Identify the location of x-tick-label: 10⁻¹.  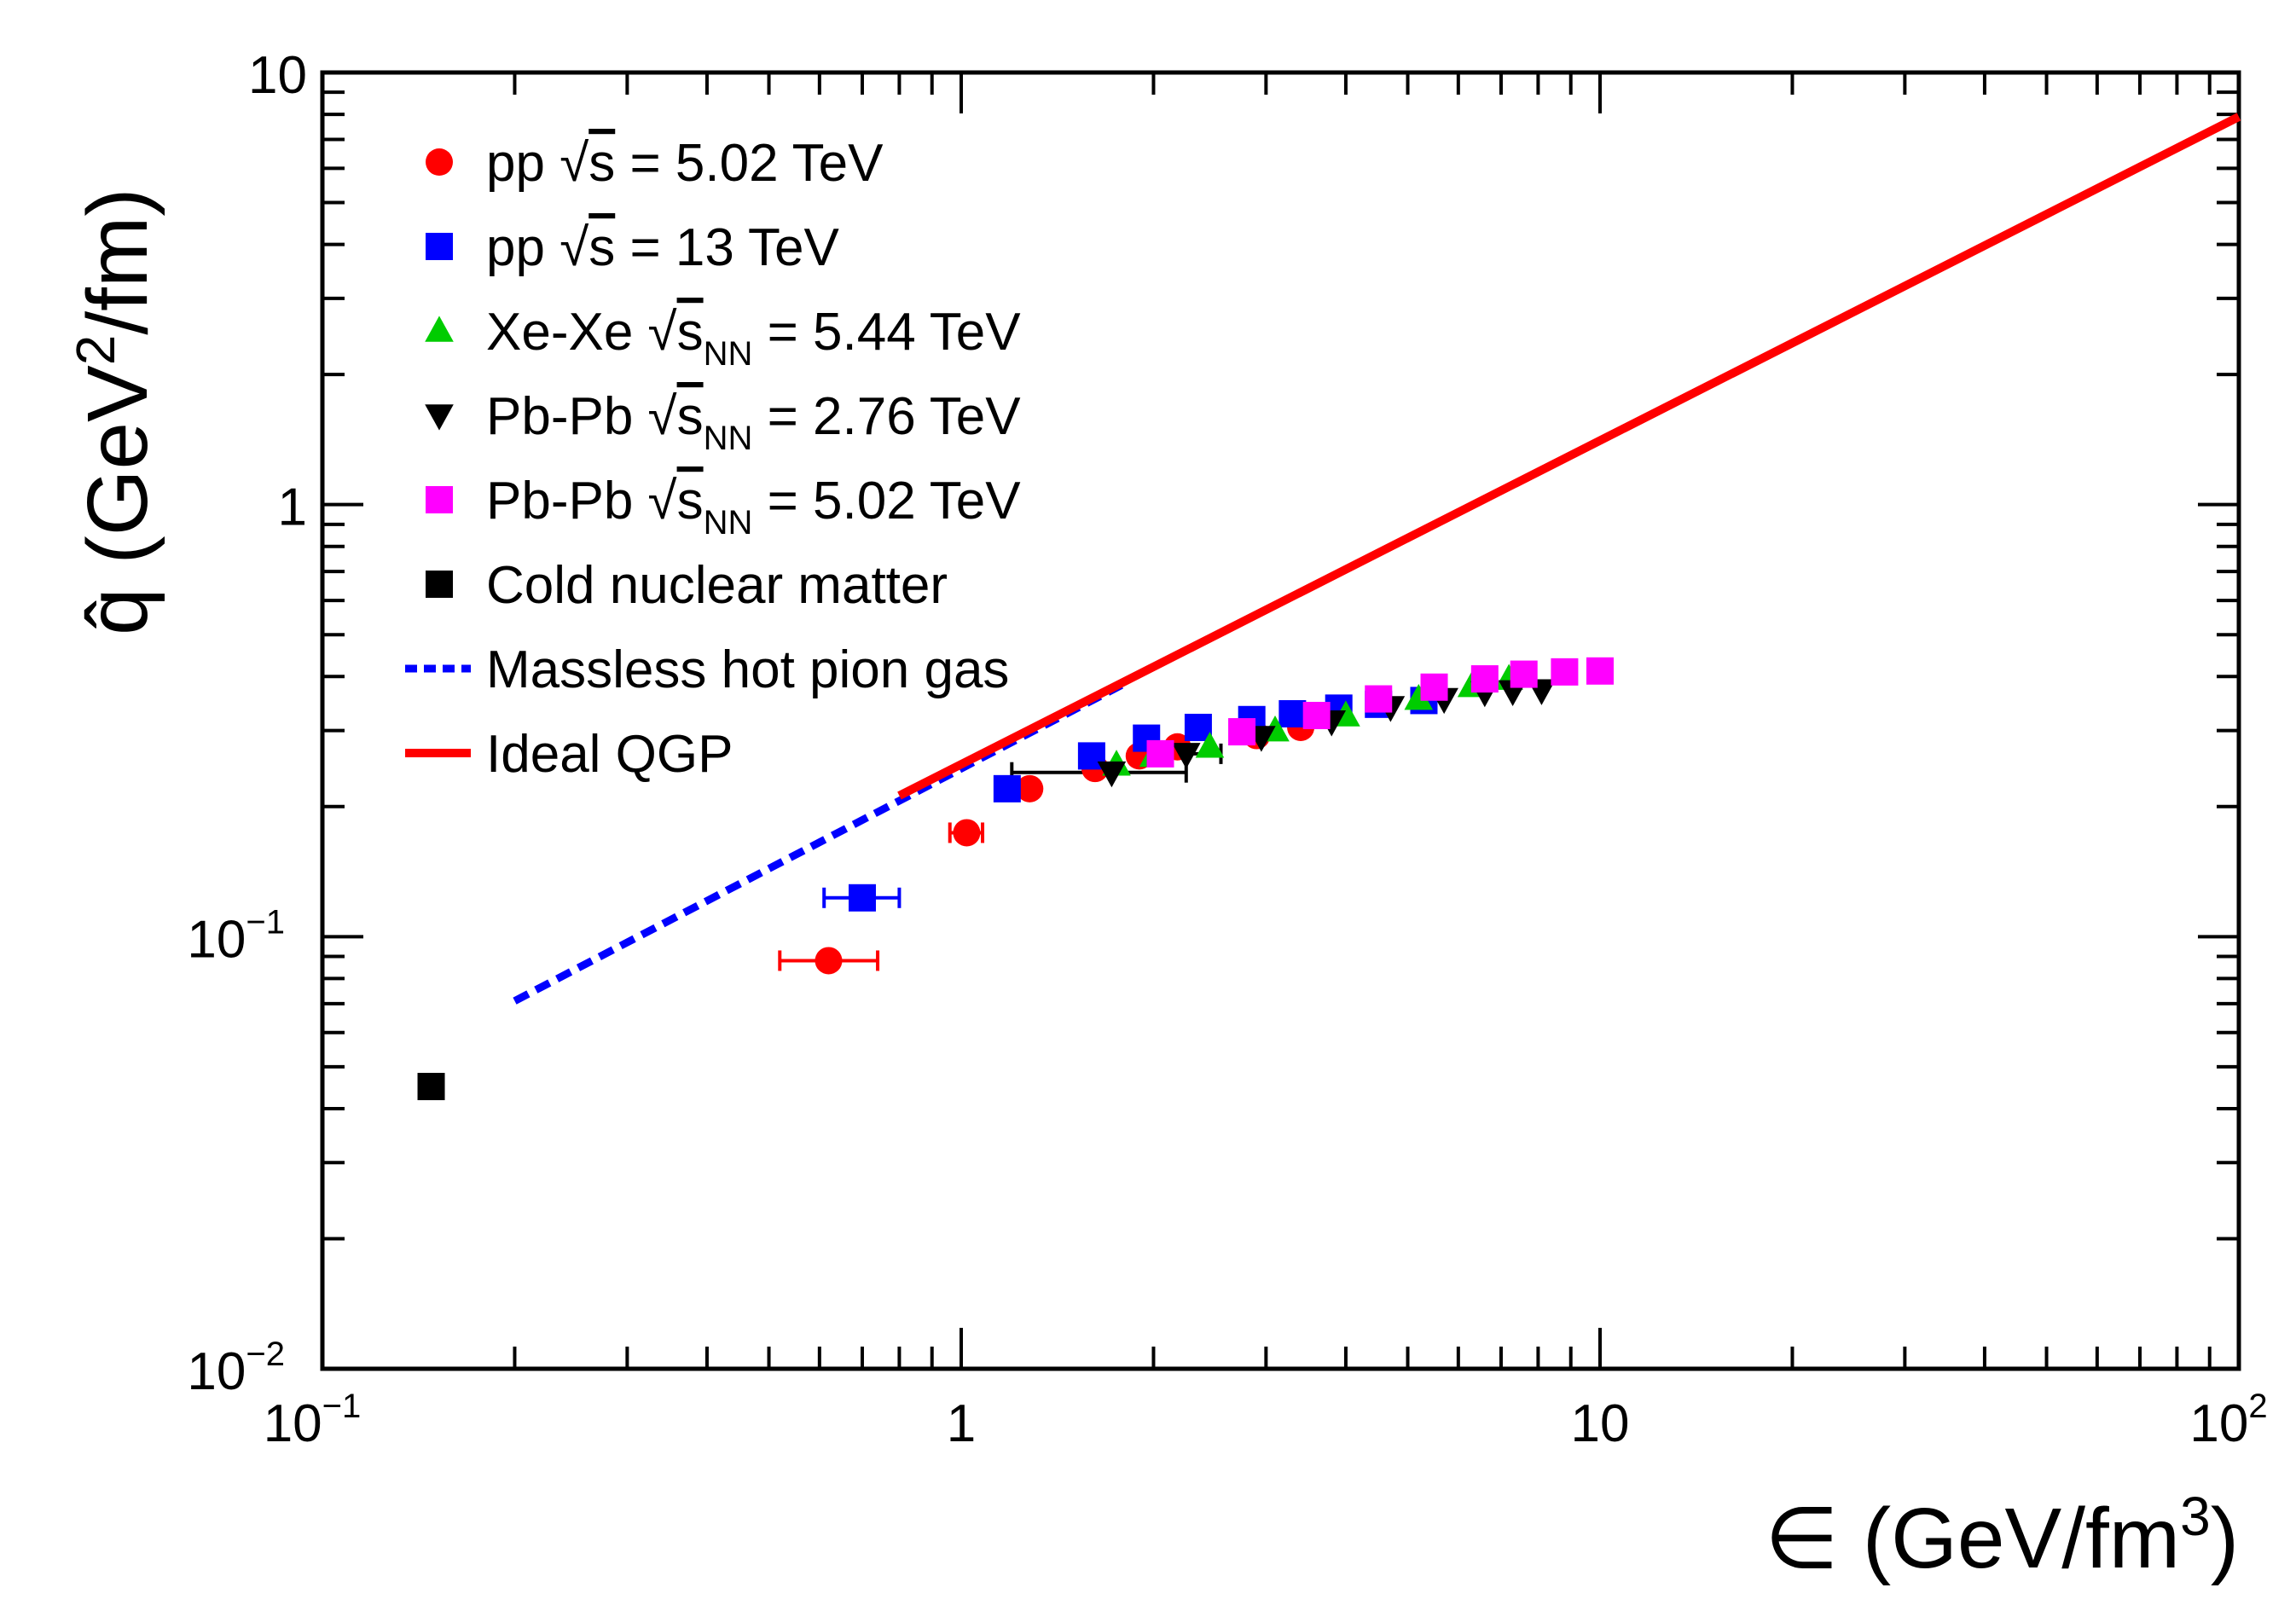
(313, 1420).